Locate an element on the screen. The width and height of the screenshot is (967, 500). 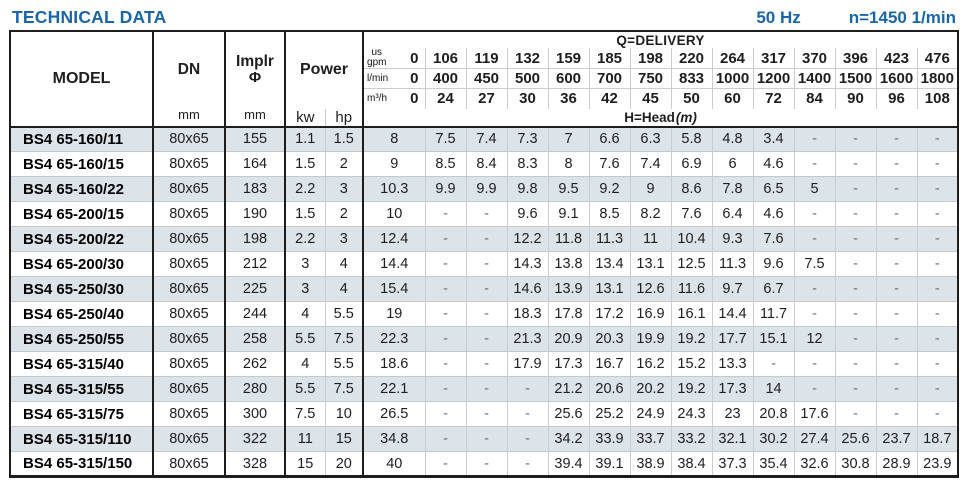
head-label: H=Head is located at coordinates (649, 117).